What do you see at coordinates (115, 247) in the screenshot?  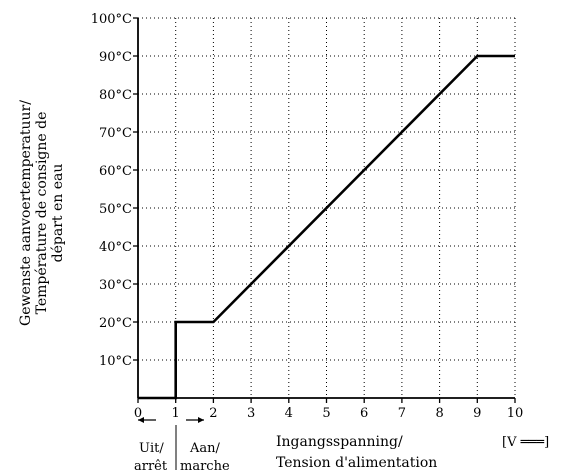 I see `y-tick-label: 40°C` at bounding box center [115, 247].